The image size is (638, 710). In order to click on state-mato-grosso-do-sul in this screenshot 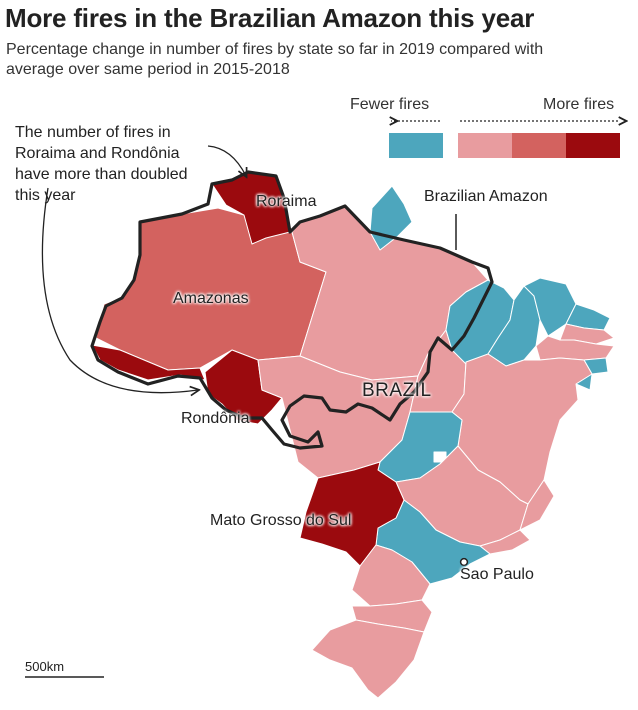, I will do `click(352, 514)`.